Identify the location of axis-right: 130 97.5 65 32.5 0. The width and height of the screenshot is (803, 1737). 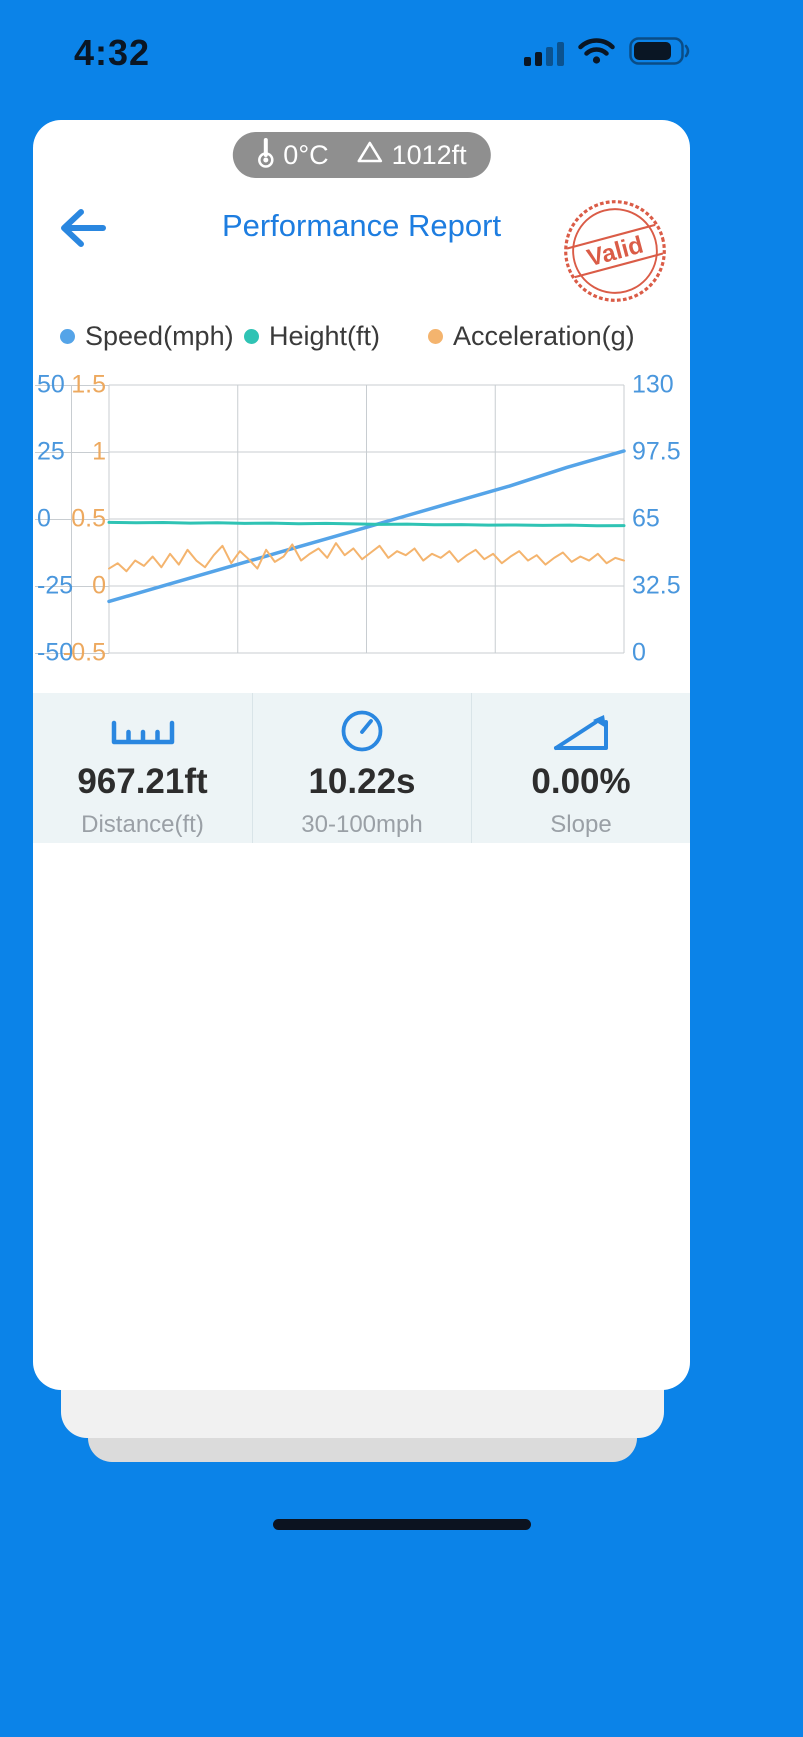
(657, 518).